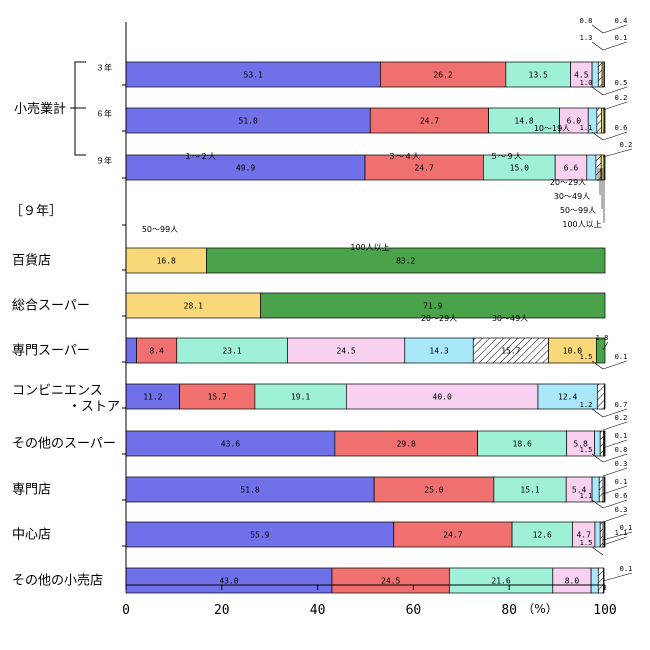  I want to click on bar-value-label: 51.0, so click(248, 121).